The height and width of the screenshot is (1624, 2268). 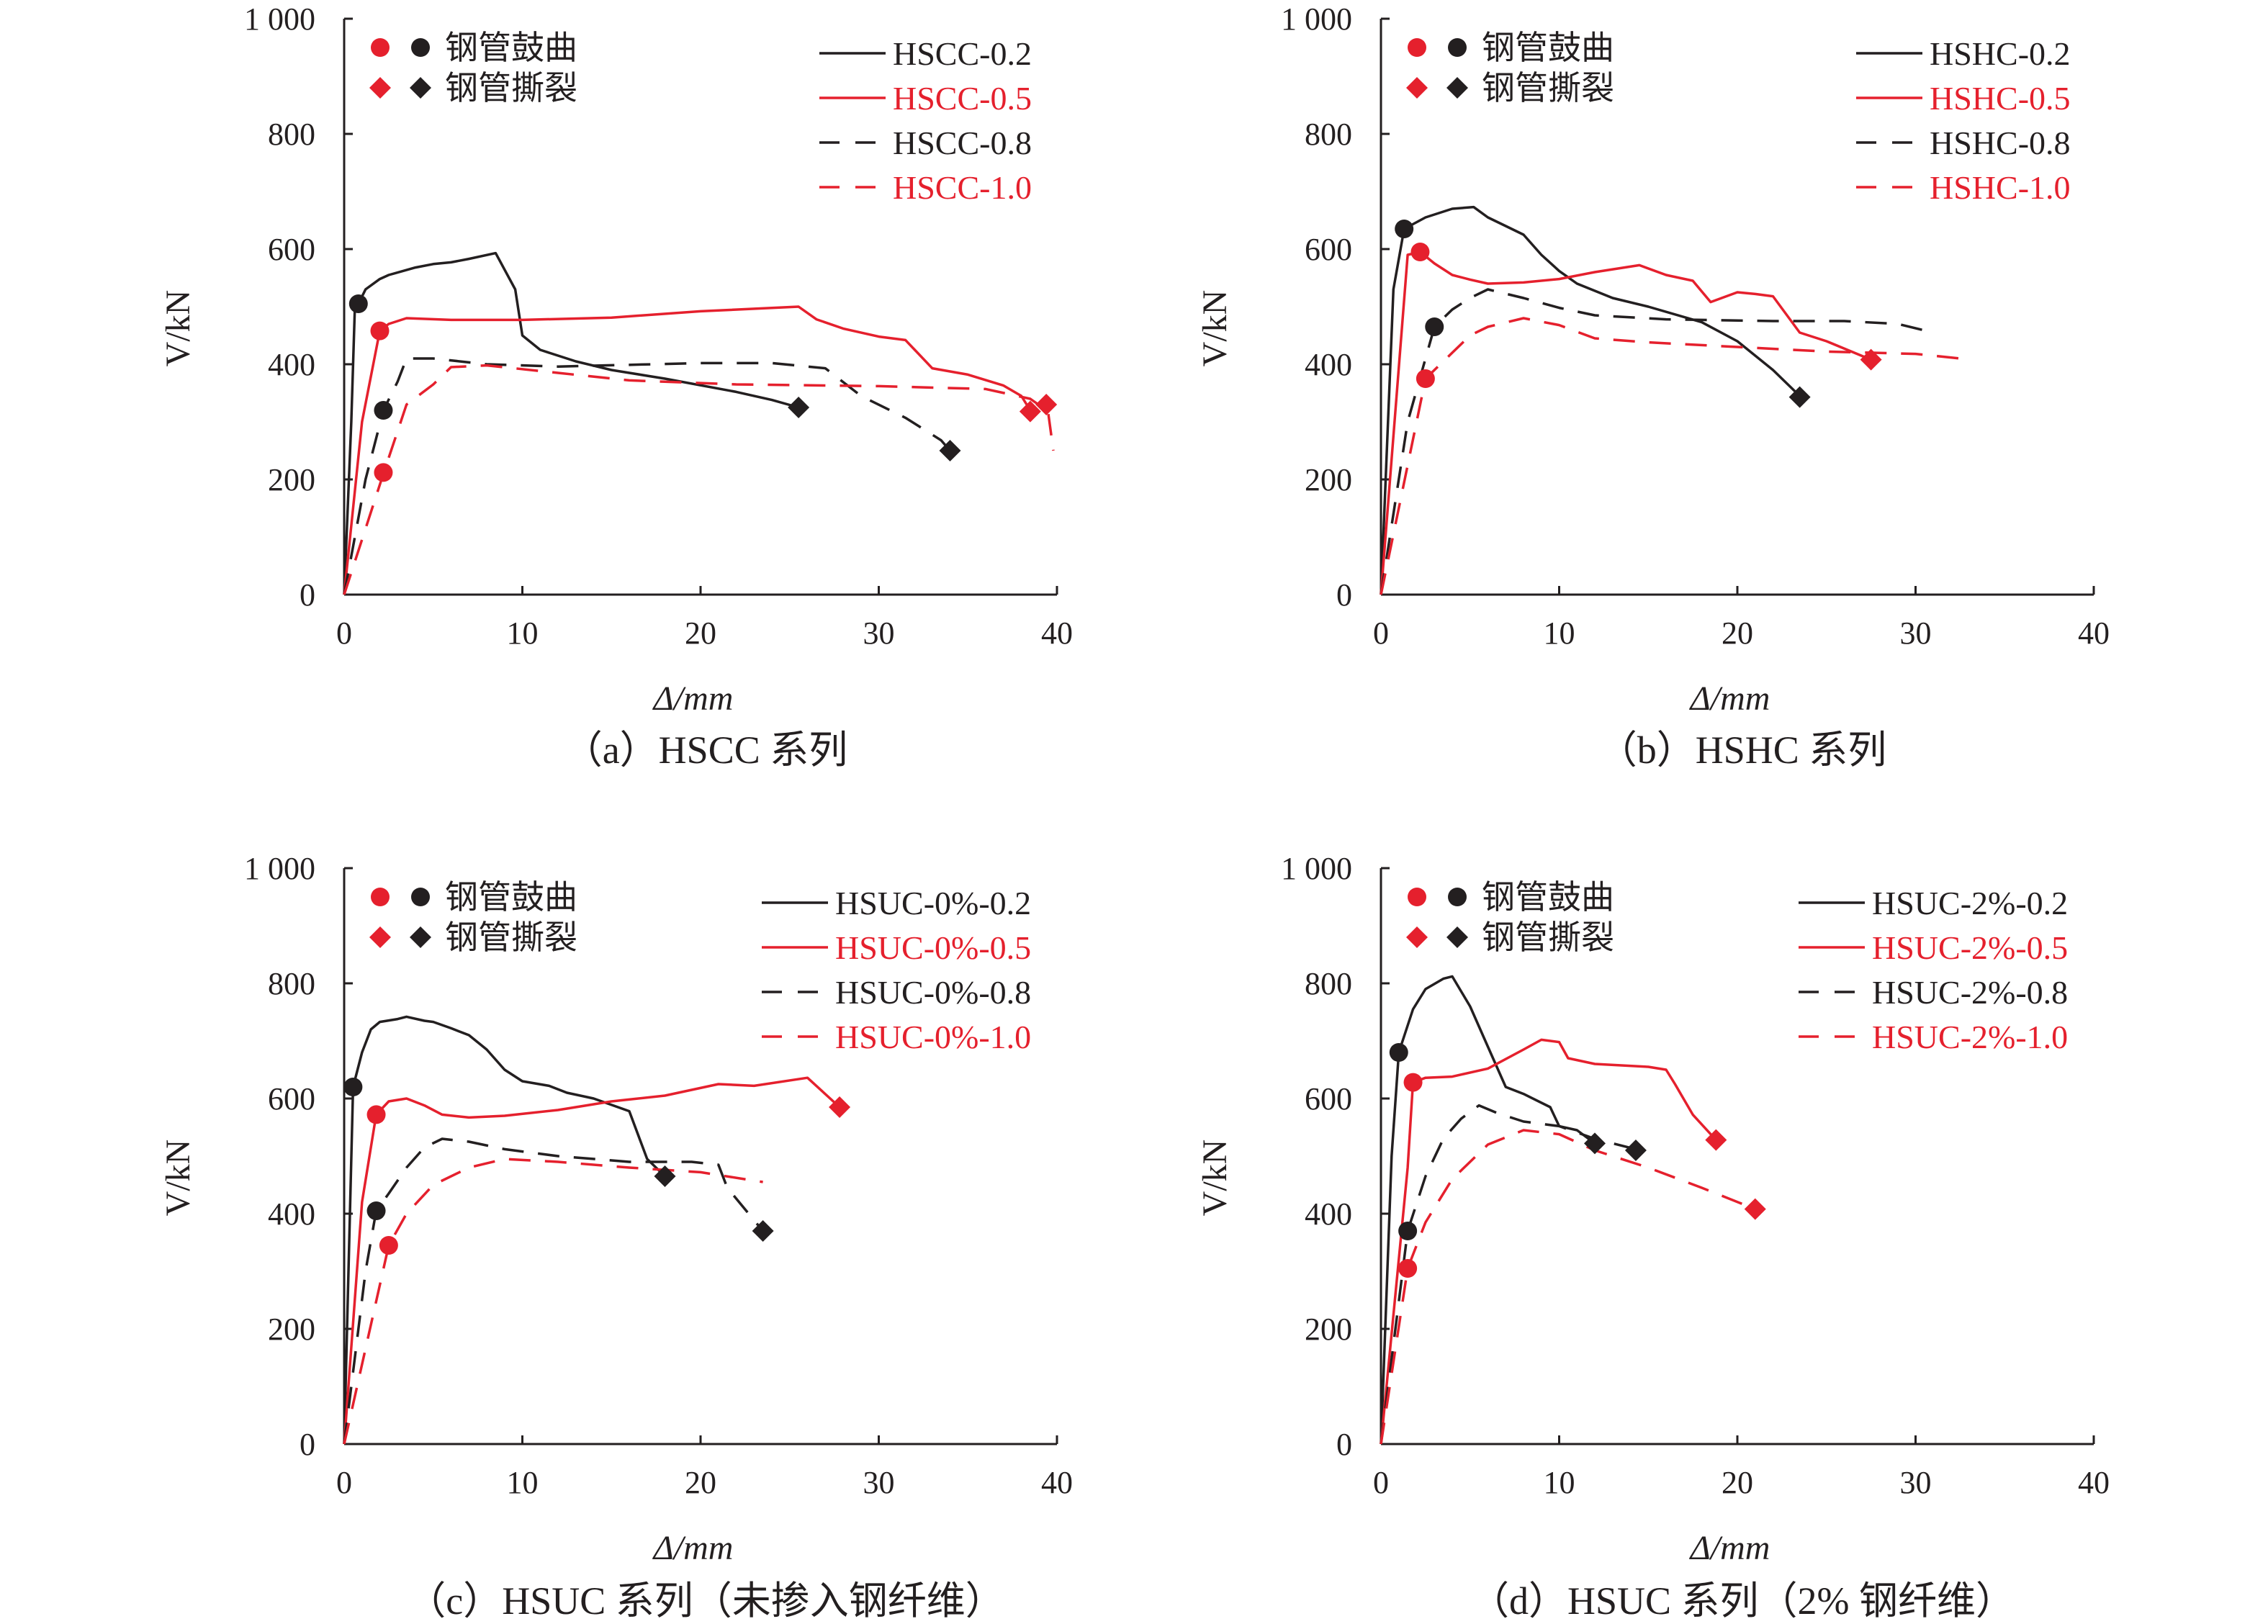 What do you see at coordinates (706, 750) in the screenshot?
I see `panel-caption: （a）HSCC 系列` at bounding box center [706, 750].